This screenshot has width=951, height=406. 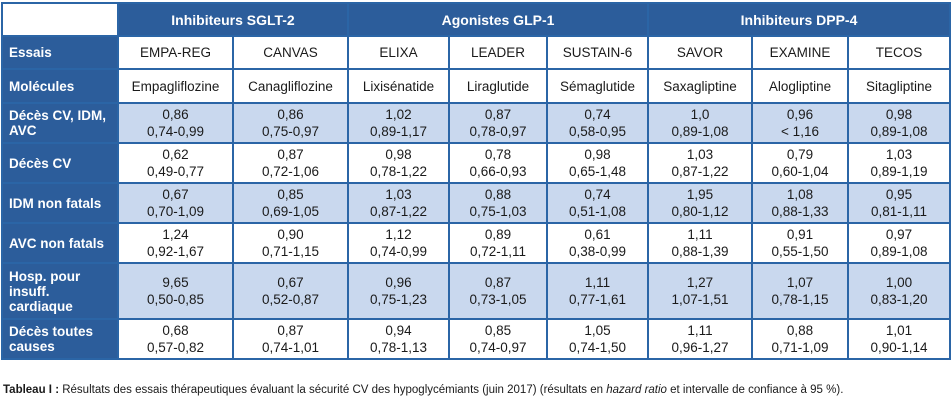 I want to click on table-cell: 0,67 0,52-0,87, so click(x=290, y=291).